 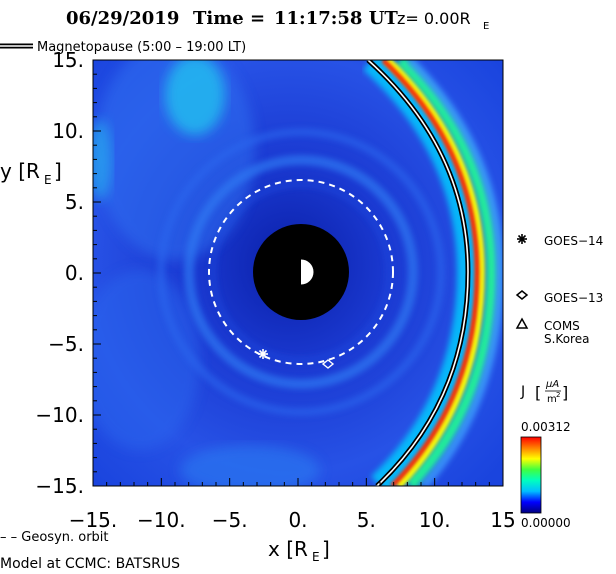 I want to click on x-tick-label: 0., so click(x=297, y=520).